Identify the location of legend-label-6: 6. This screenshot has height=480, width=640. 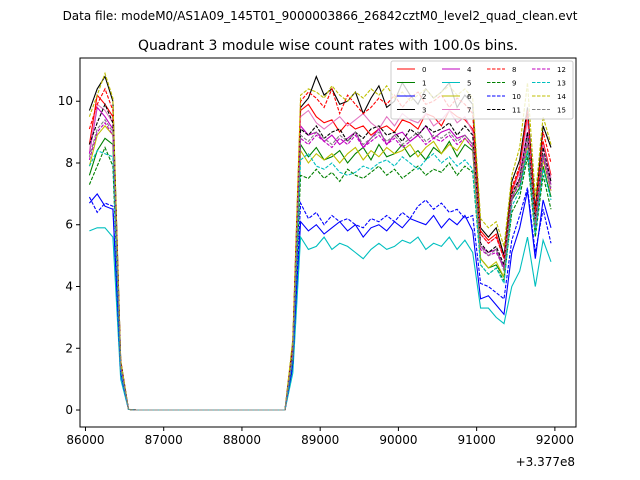
(469, 97).